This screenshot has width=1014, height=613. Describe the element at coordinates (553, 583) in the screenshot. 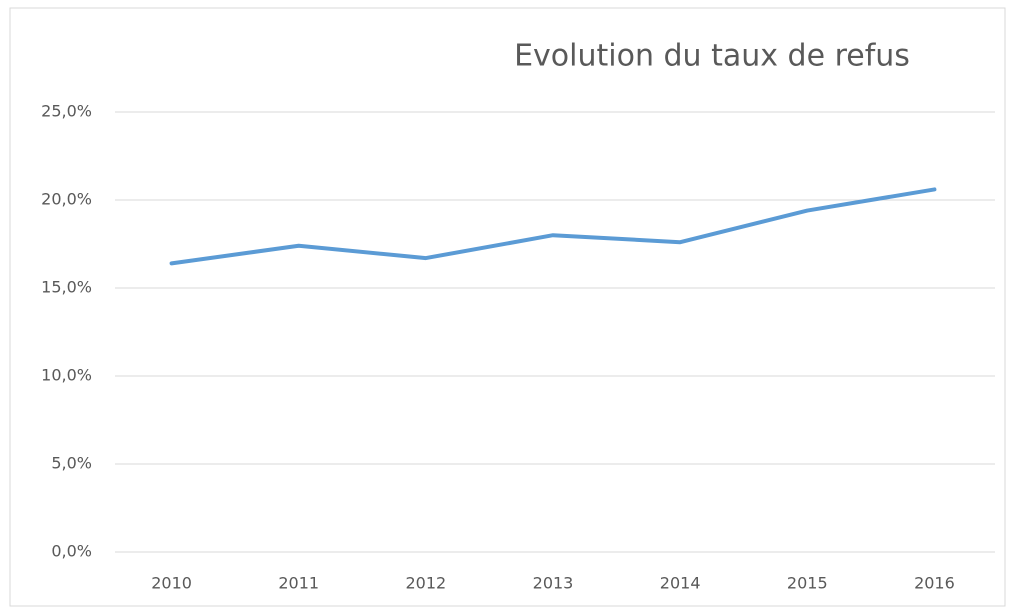

I see `x-tick-label: 2013` at that location.